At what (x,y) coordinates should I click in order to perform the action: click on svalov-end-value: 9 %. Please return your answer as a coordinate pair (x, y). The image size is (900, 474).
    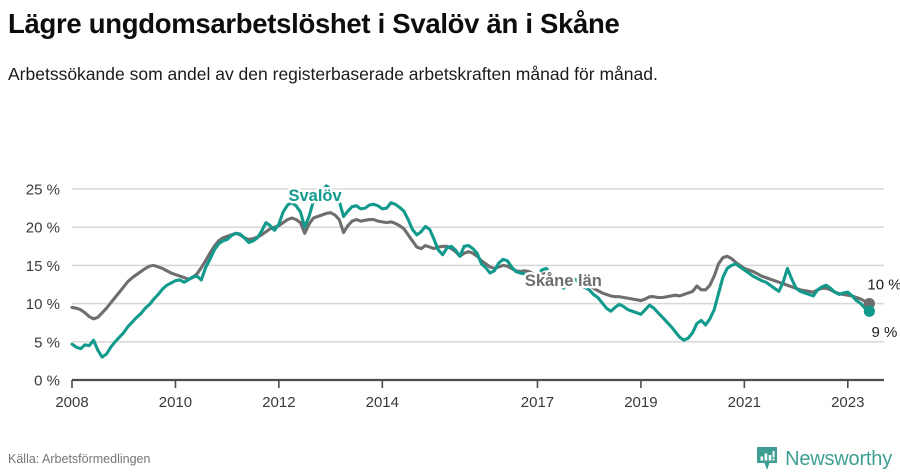
    Looking at the image, I should click on (885, 332).